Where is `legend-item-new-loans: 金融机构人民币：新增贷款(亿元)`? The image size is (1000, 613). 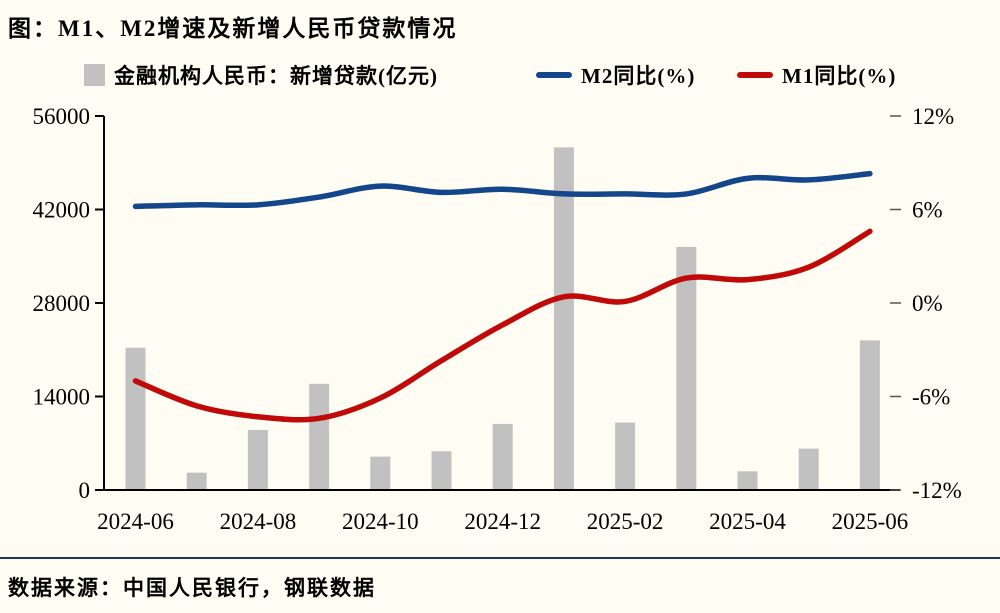
legend-item-new-loans: 金融机构人民币：新增贷款(亿元) is located at coordinates (261, 75).